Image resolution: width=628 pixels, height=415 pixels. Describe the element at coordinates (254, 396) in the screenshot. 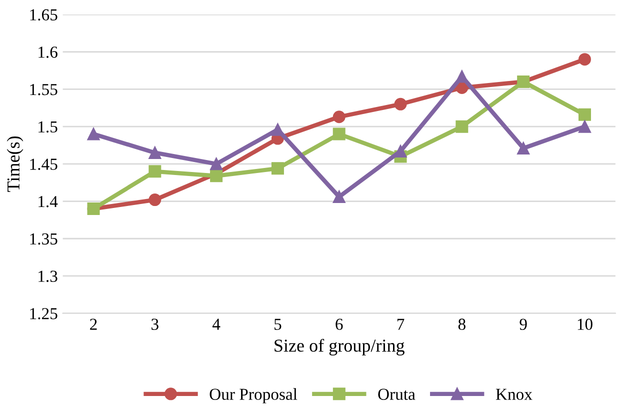

I see `legend-label: Our Proposal` at that location.